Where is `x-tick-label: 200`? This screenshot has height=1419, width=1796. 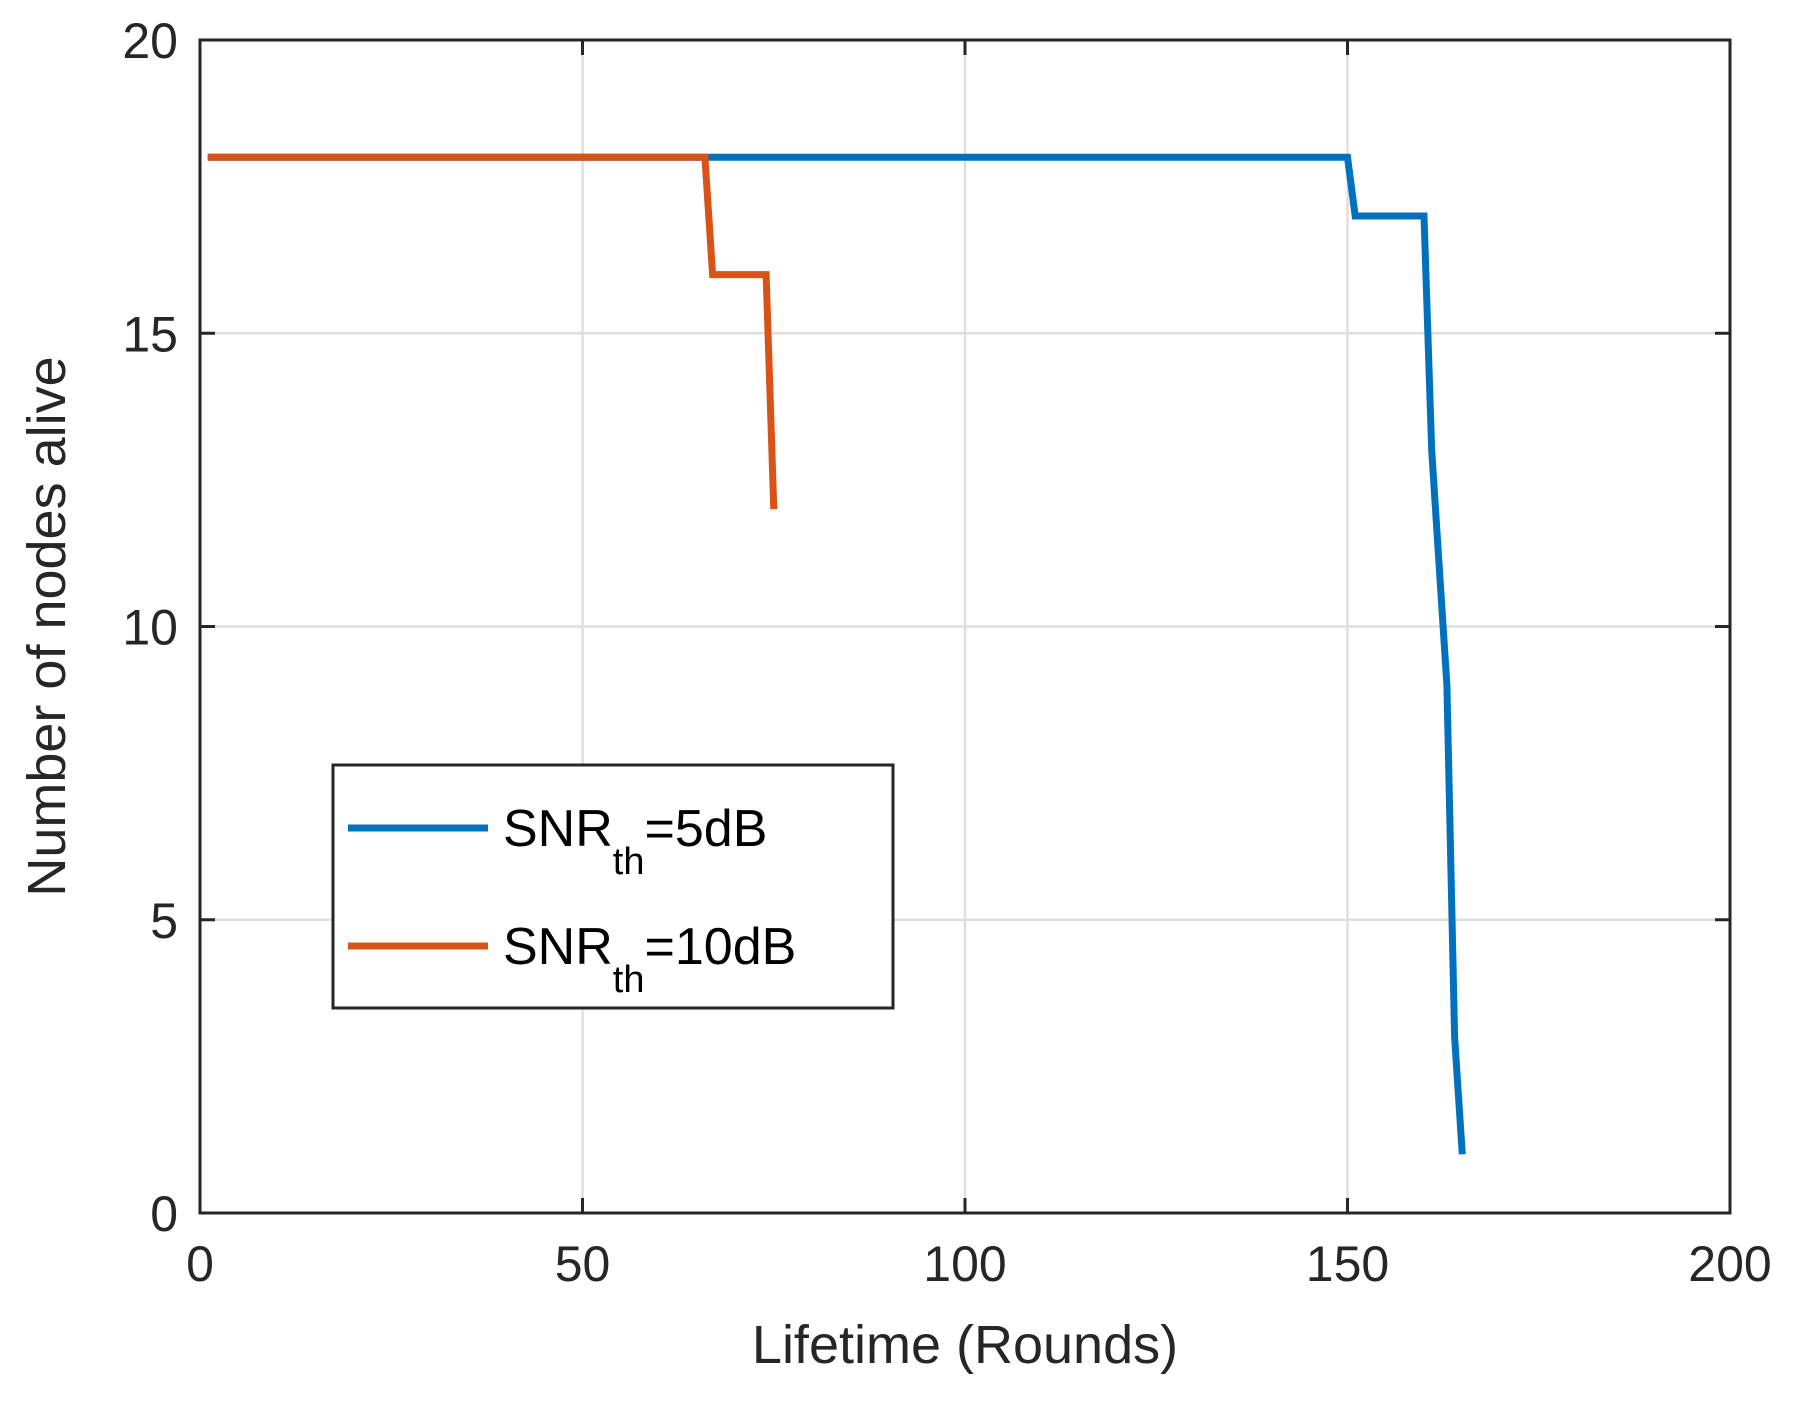 x-tick-label: 200 is located at coordinates (1729, 1264).